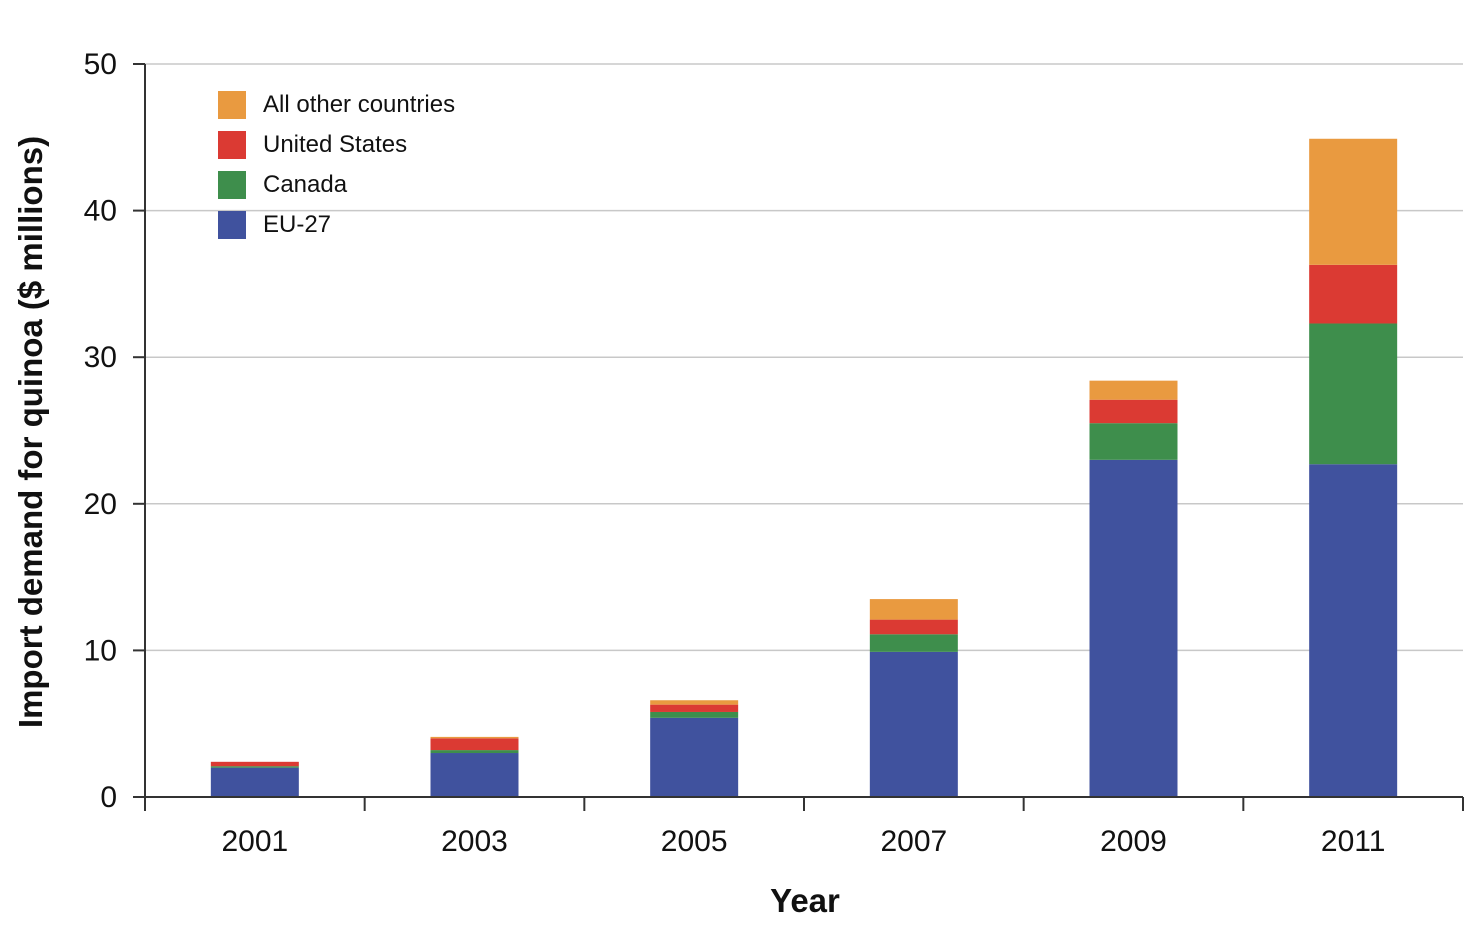  What do you see at coordinates (1133, 390) in the screenshot?
I see `bar-all-other-countries-2009` at bounding box center [1133, 390].